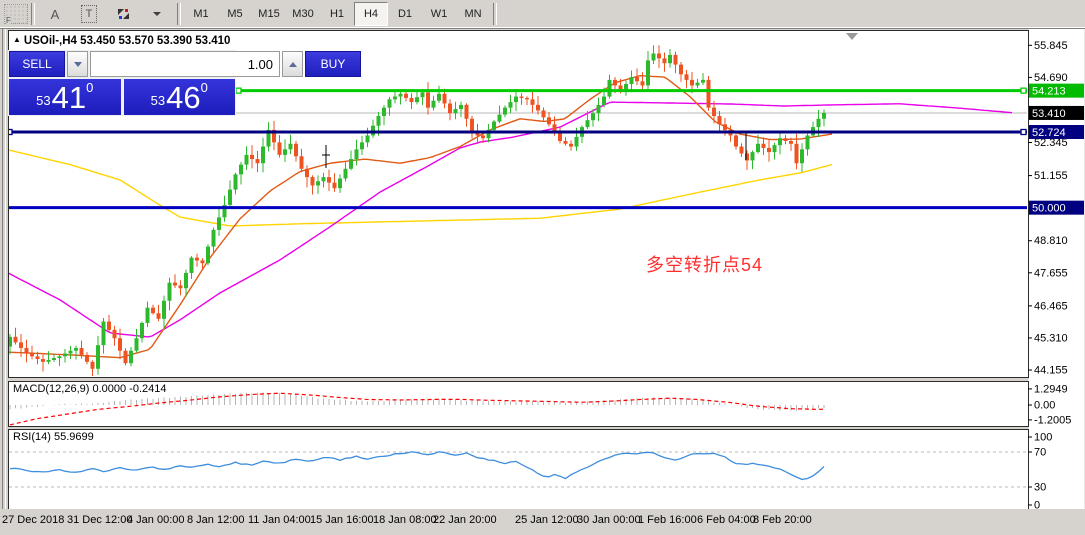  I want to click on sell-price-point: 0, so click(90, 87).